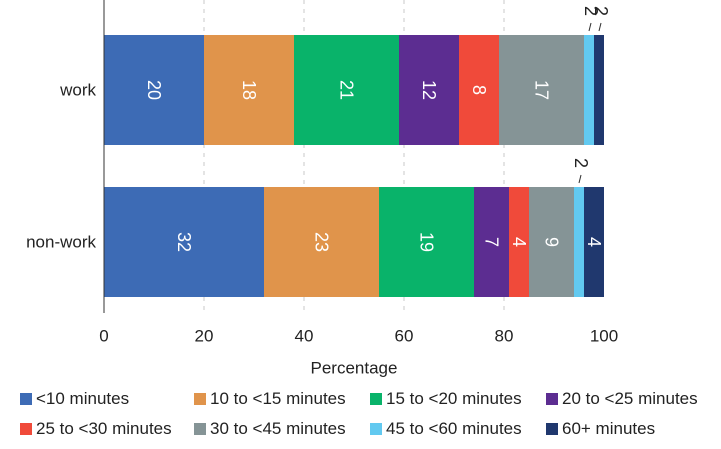  What do you see at coordinates (103, 336) in the screenshot?
I see `x-tick-label: 0` at bounding box center [103, 336].